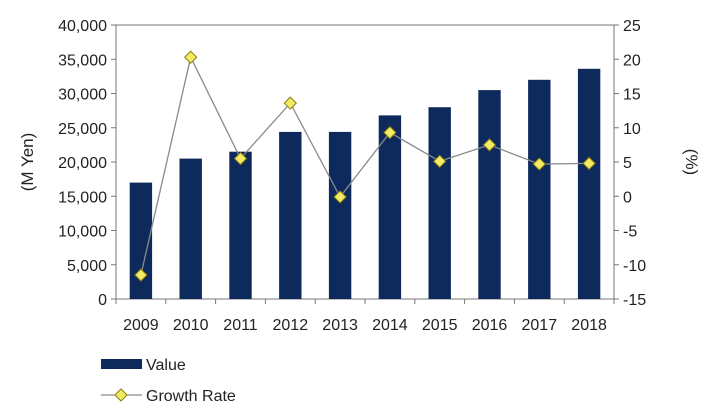 This screenshot has width=708, height=414. I want to click on bar-2014, so click(390, 207).